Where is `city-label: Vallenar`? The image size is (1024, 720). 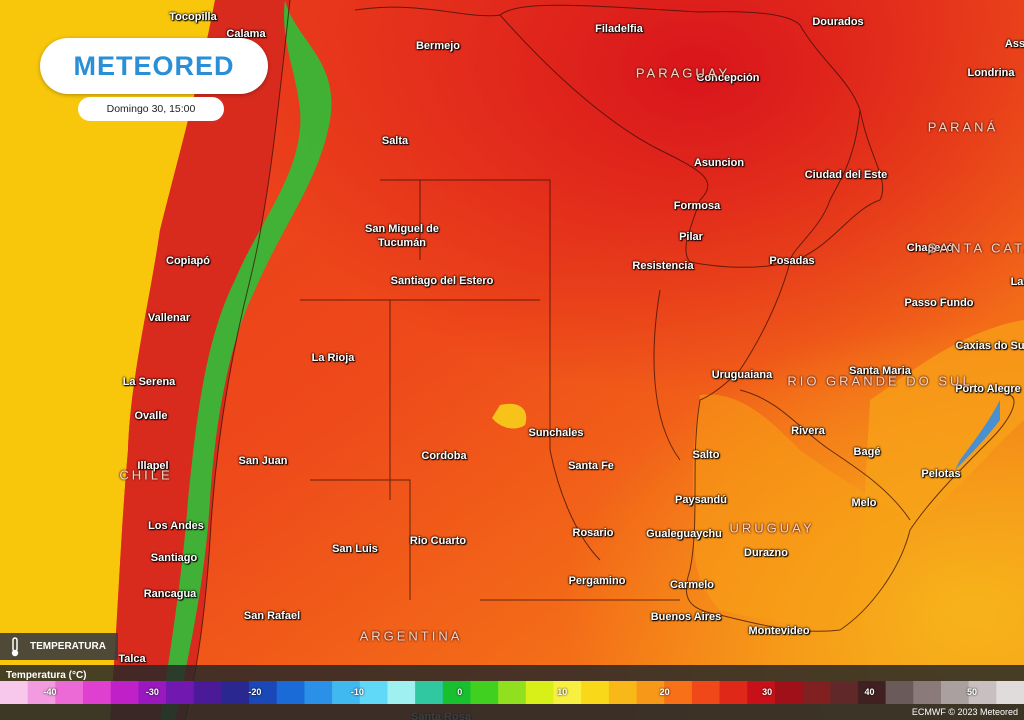 city-label: Vallenar is located at coordinates (169, 318).